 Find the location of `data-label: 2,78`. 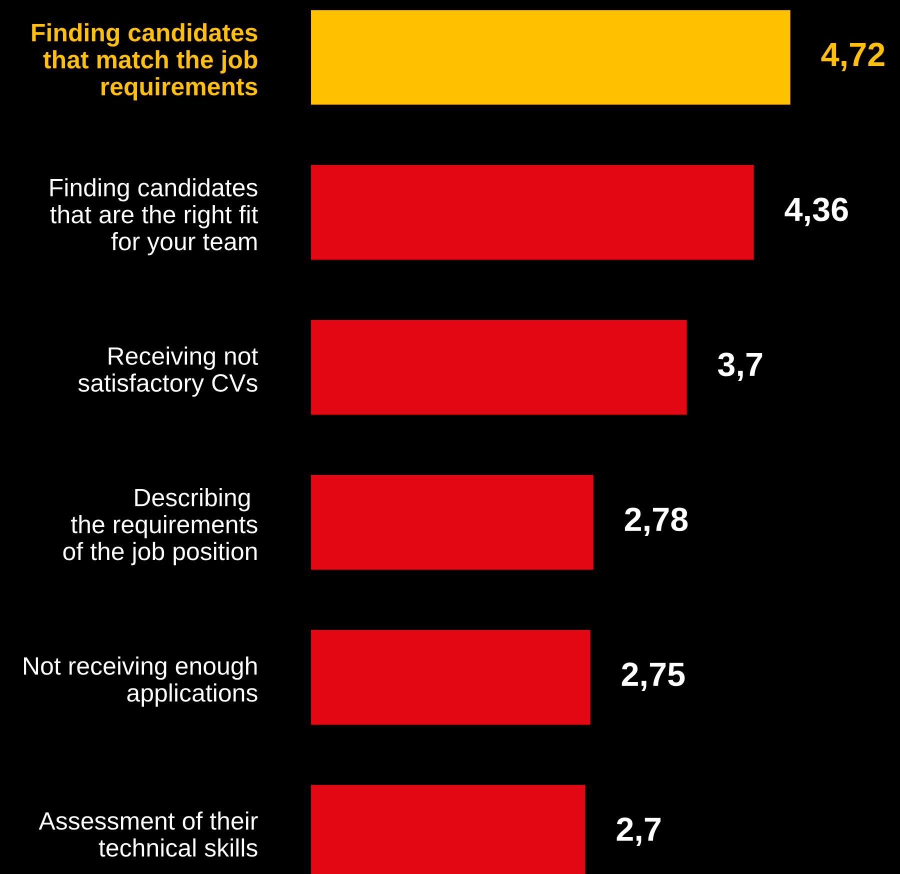

data-label: 2,78 is located at coordinates (656, 522).